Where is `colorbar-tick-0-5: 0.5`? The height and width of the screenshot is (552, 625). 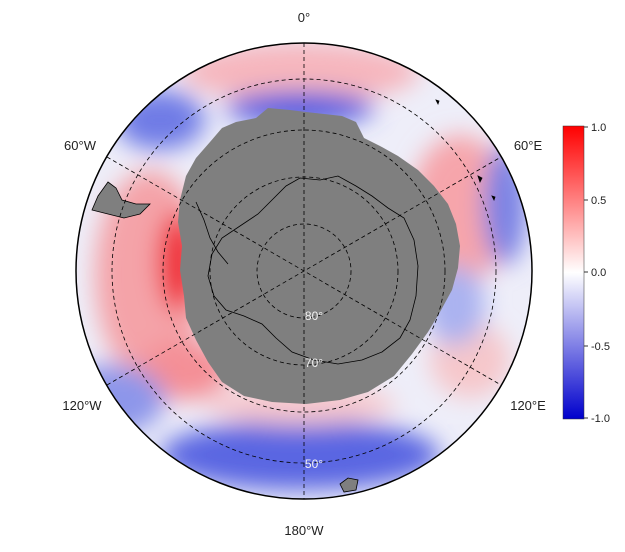 colorbar-tick-0-5: 0.5 is located at coordinates (598, 201).